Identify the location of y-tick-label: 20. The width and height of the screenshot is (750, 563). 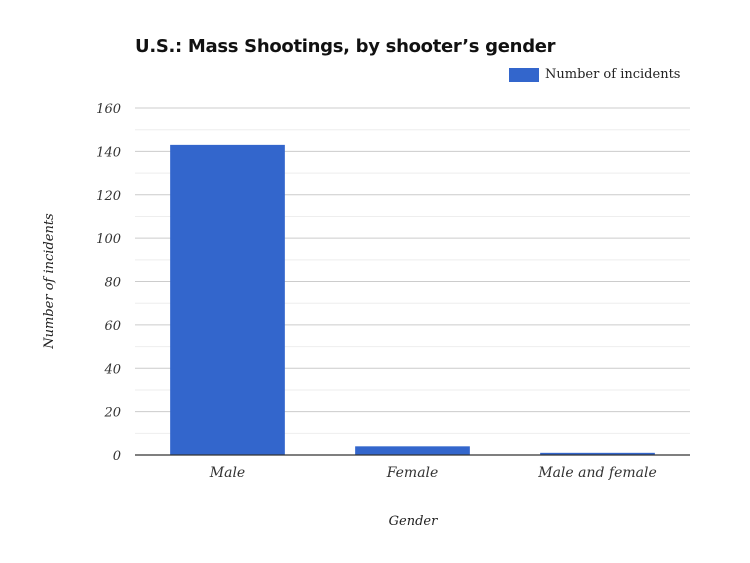
(112, 413).